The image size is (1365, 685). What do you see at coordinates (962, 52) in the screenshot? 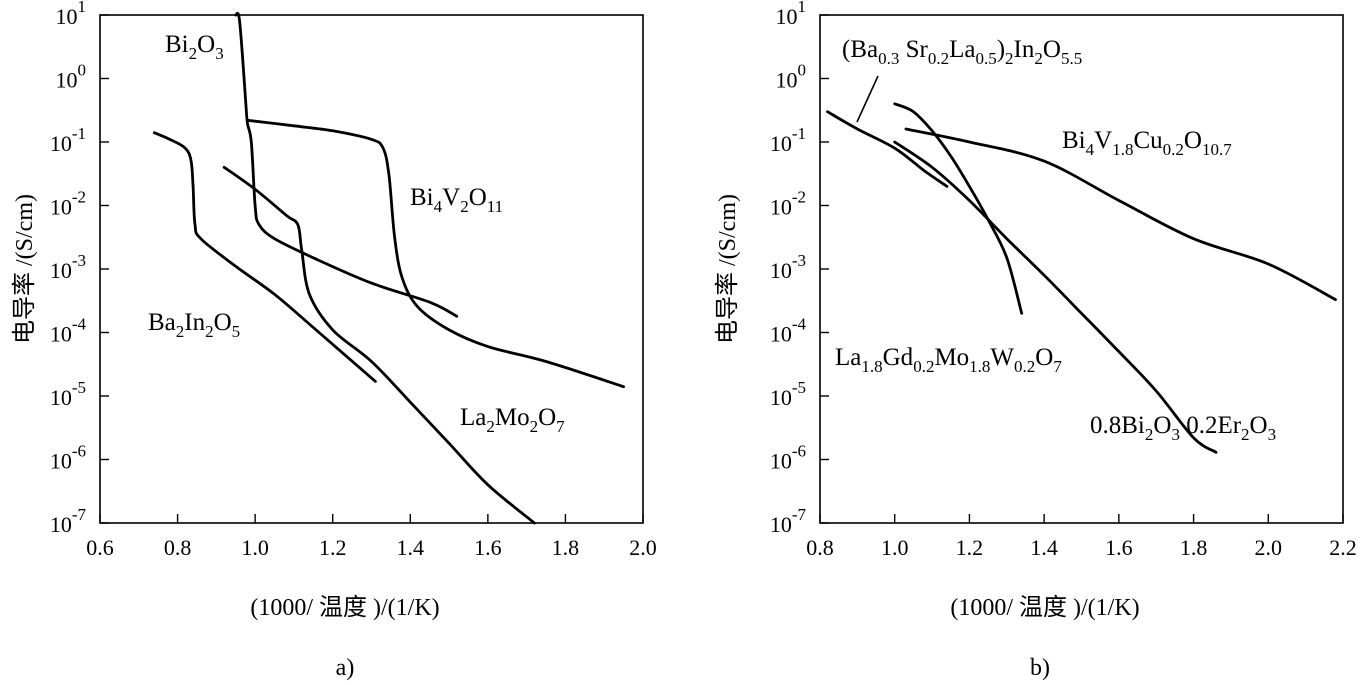
I see `series-label-ba-sr-la-in-oxide: (Ba0.3 Sr0.2La0.5)2In2O5.5` at bounding box center [962, 52].